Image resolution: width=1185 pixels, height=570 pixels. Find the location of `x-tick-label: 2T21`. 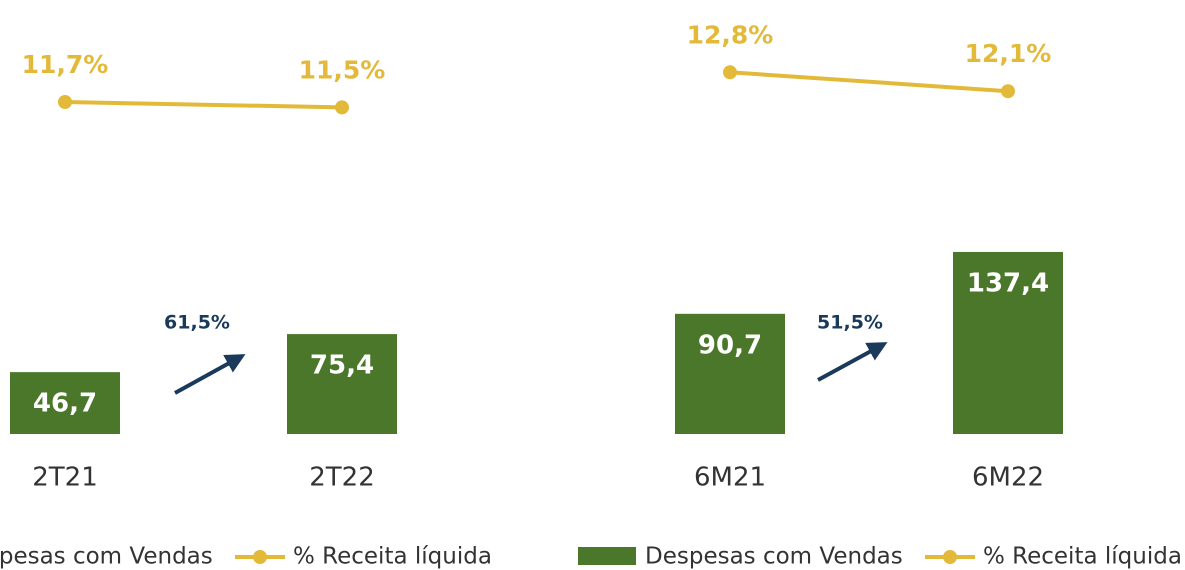

x-tick-label: 2T21 is located at coordinates (65, 478).